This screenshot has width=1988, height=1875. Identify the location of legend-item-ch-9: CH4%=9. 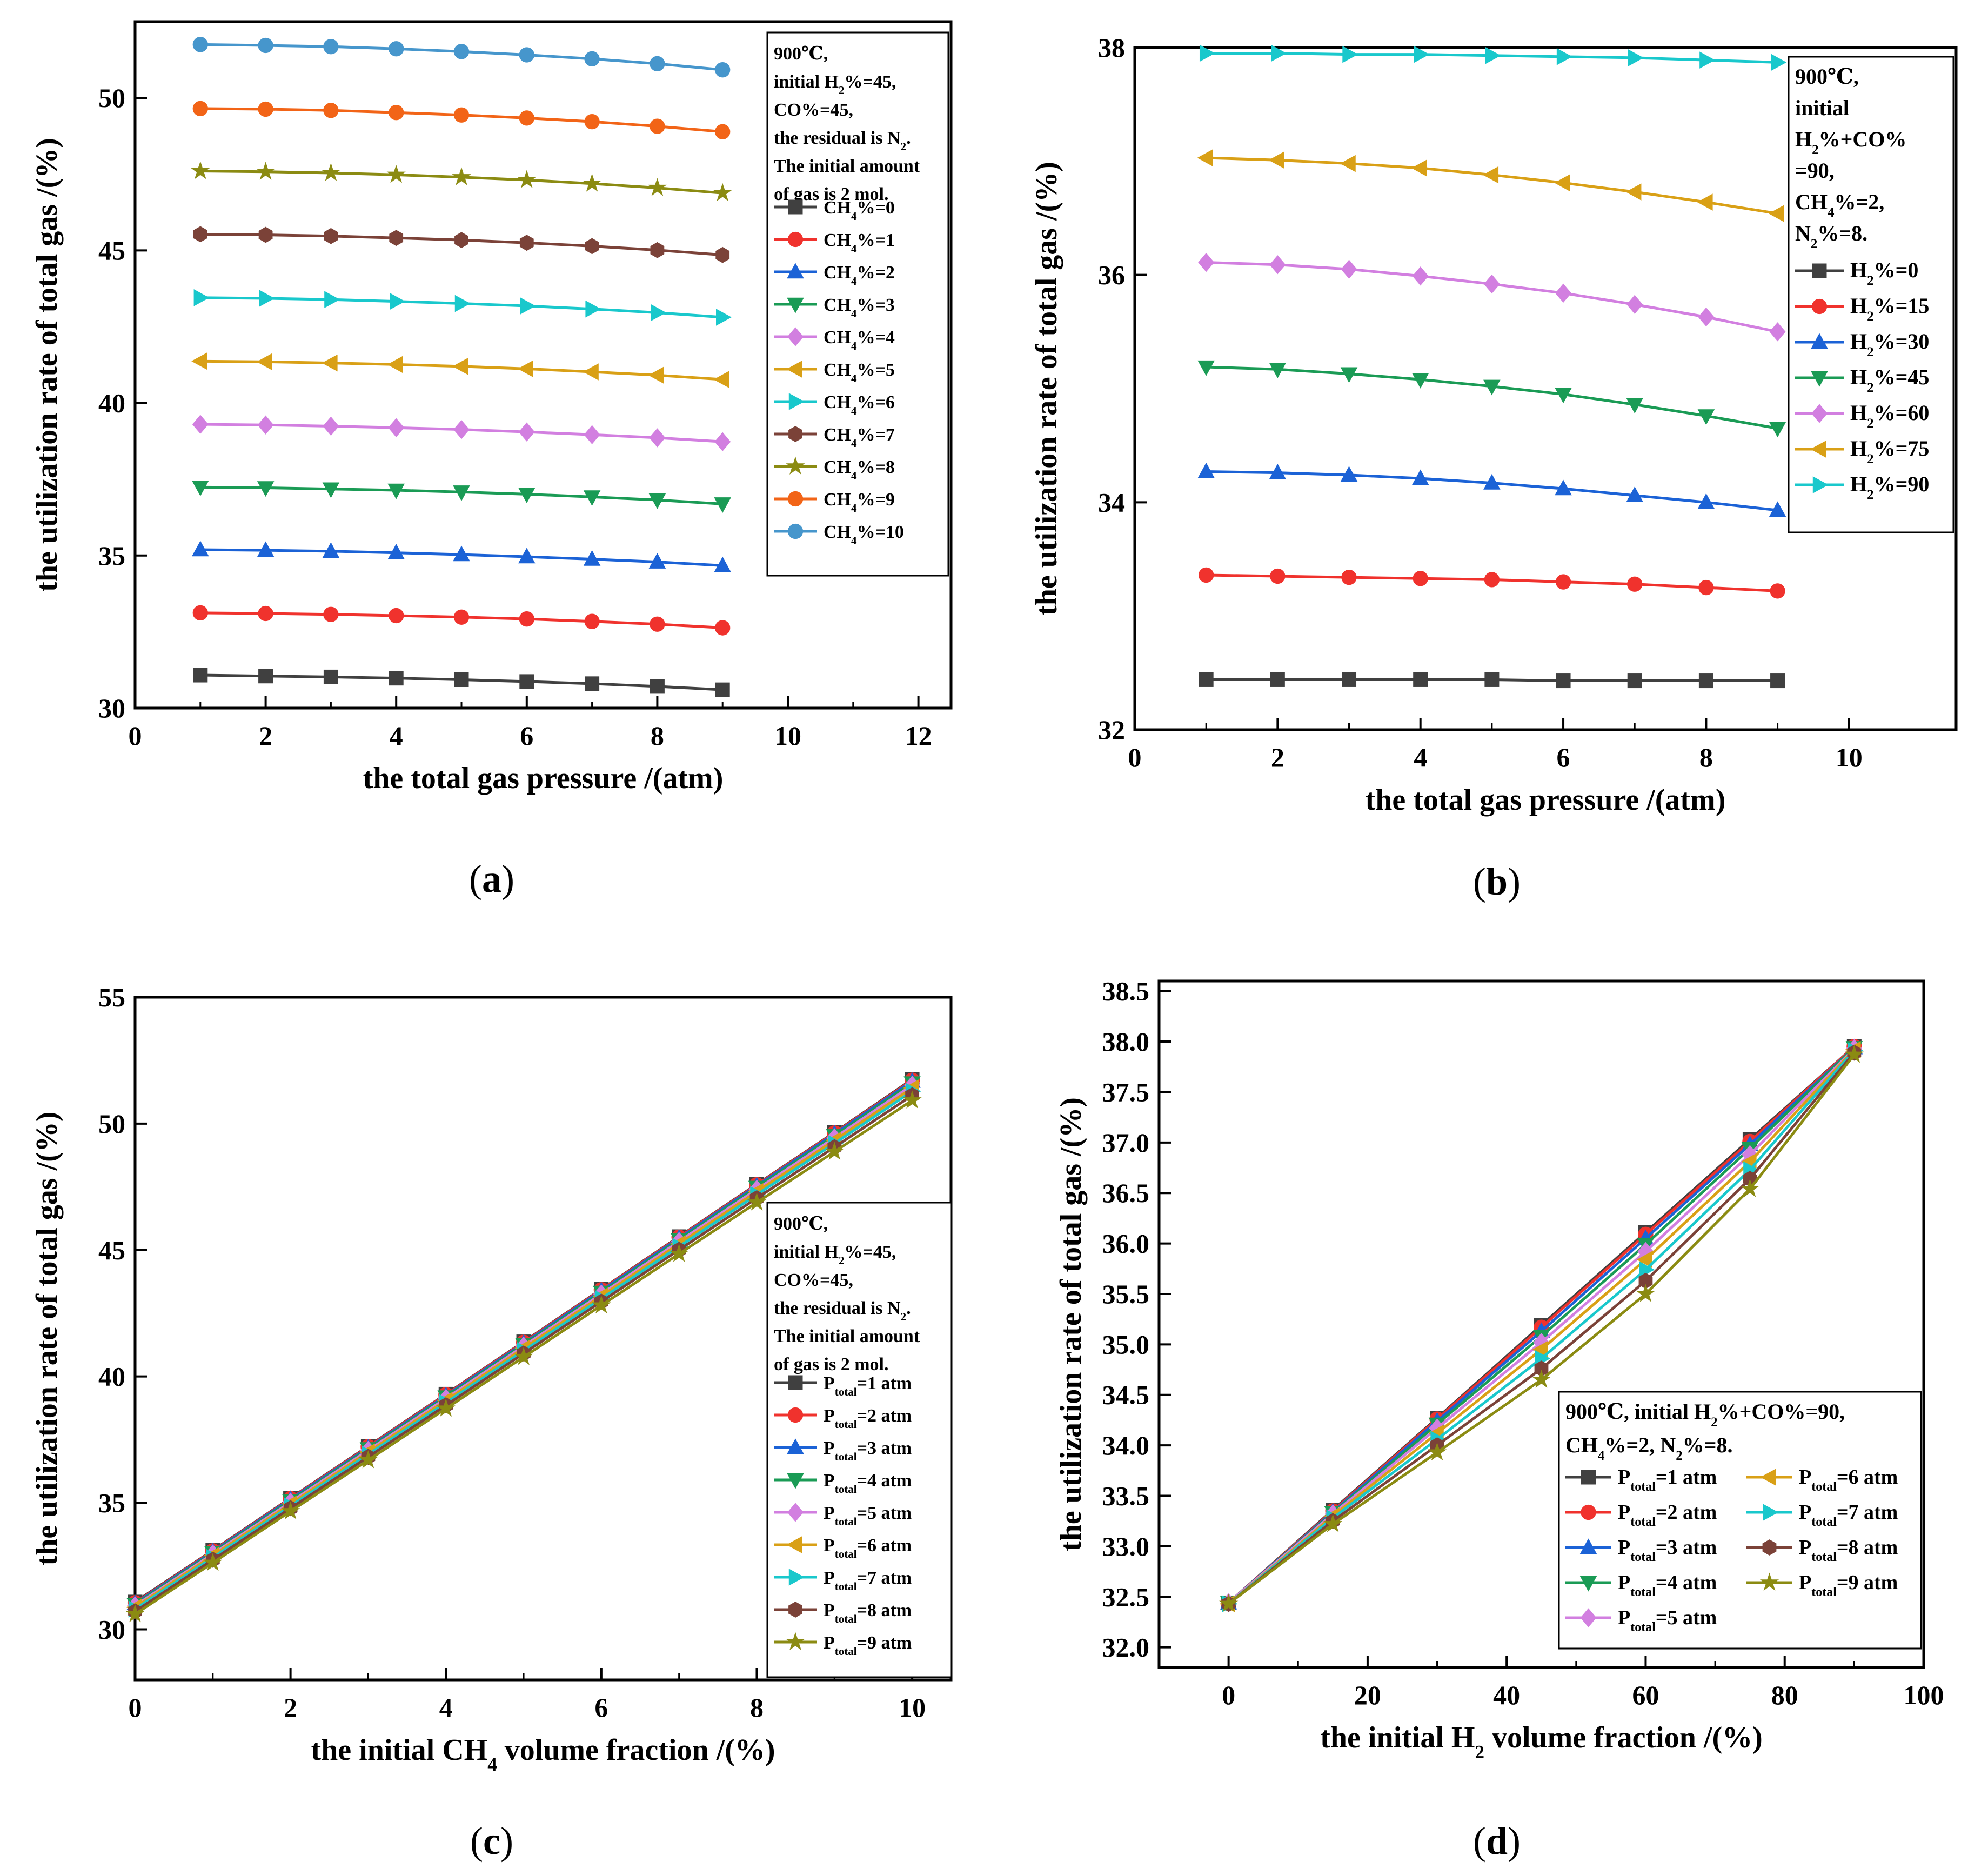
(834, 503).